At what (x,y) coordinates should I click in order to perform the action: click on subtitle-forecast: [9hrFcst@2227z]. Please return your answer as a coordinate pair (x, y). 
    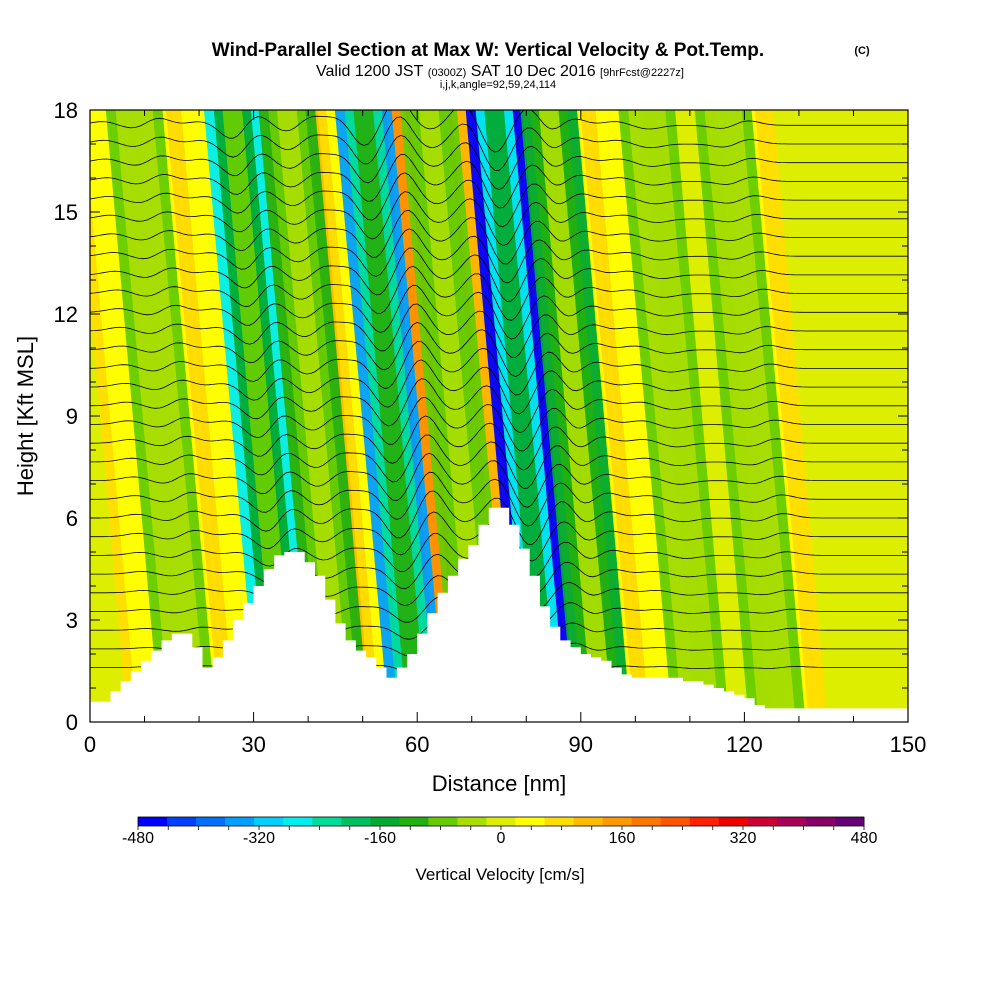
    Looking at the image, I should click on (642, 73).